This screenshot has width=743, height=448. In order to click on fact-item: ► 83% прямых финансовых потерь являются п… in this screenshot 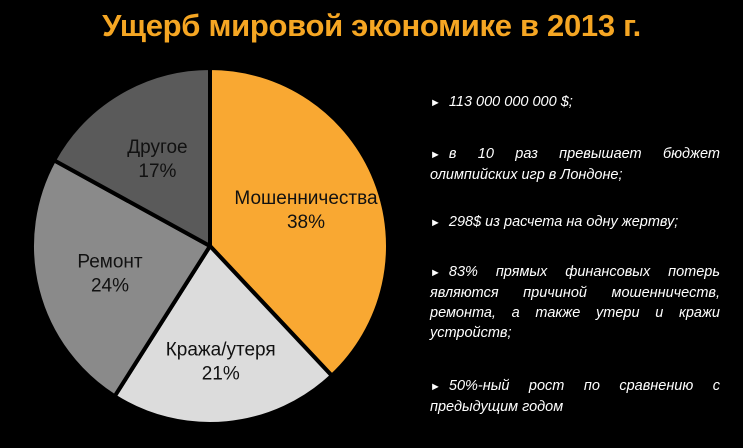, I will do `click(575, 302)`.